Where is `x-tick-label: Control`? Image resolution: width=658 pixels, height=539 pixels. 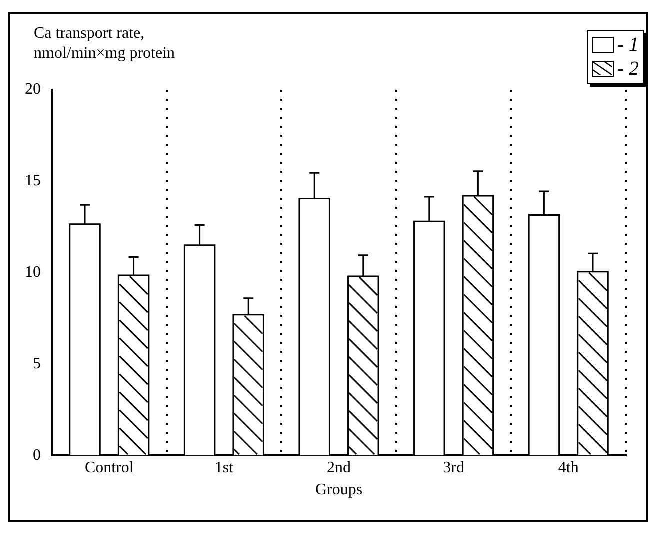
x-tick-label: Control is located at coordinates (109, 467).